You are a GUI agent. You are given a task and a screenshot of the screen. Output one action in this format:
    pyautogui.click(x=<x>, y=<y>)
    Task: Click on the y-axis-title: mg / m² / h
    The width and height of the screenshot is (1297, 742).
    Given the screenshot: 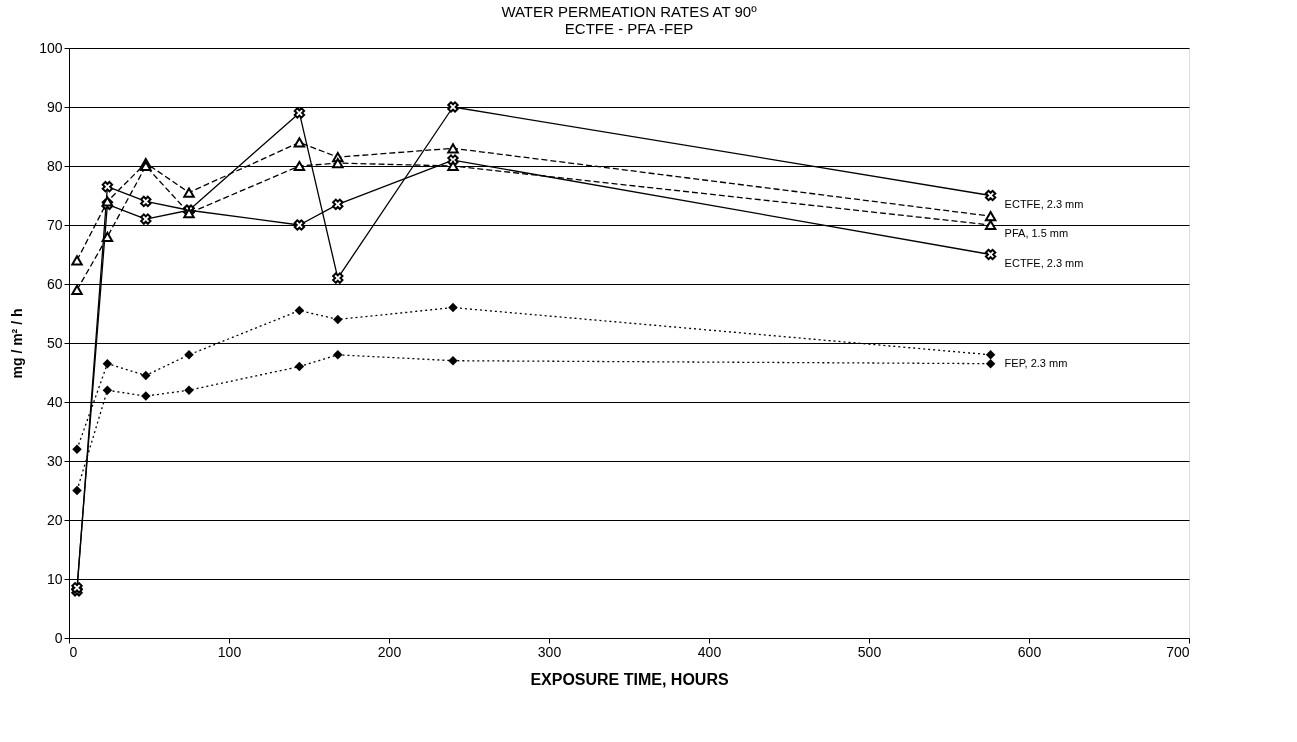 What is the action you would take?
    pyautogui.click(x=17, y=343)
    